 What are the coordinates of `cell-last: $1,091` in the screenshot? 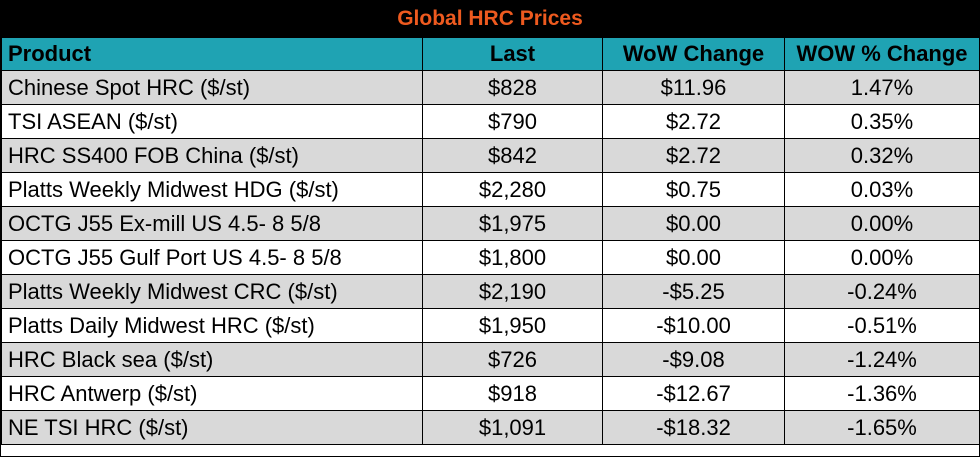 It's located at (512, 427).